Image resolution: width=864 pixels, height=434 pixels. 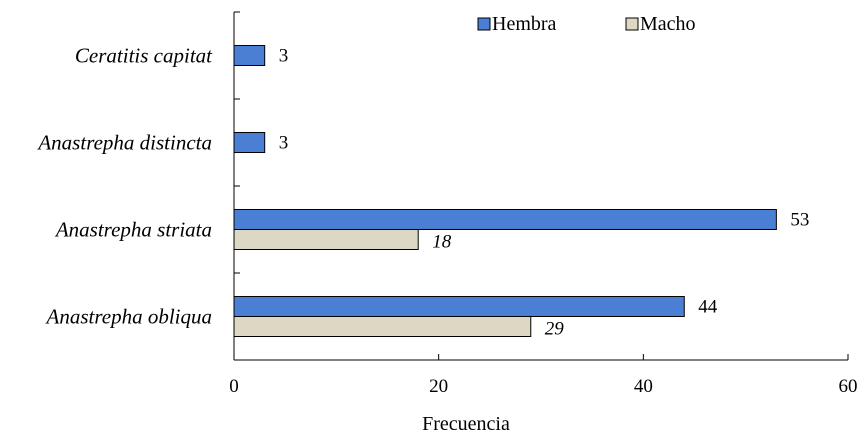 What do you see at coordinates (438, 386) in the screenshot?
I see `x-tick-label: 20` at bounding box center [438, 386].